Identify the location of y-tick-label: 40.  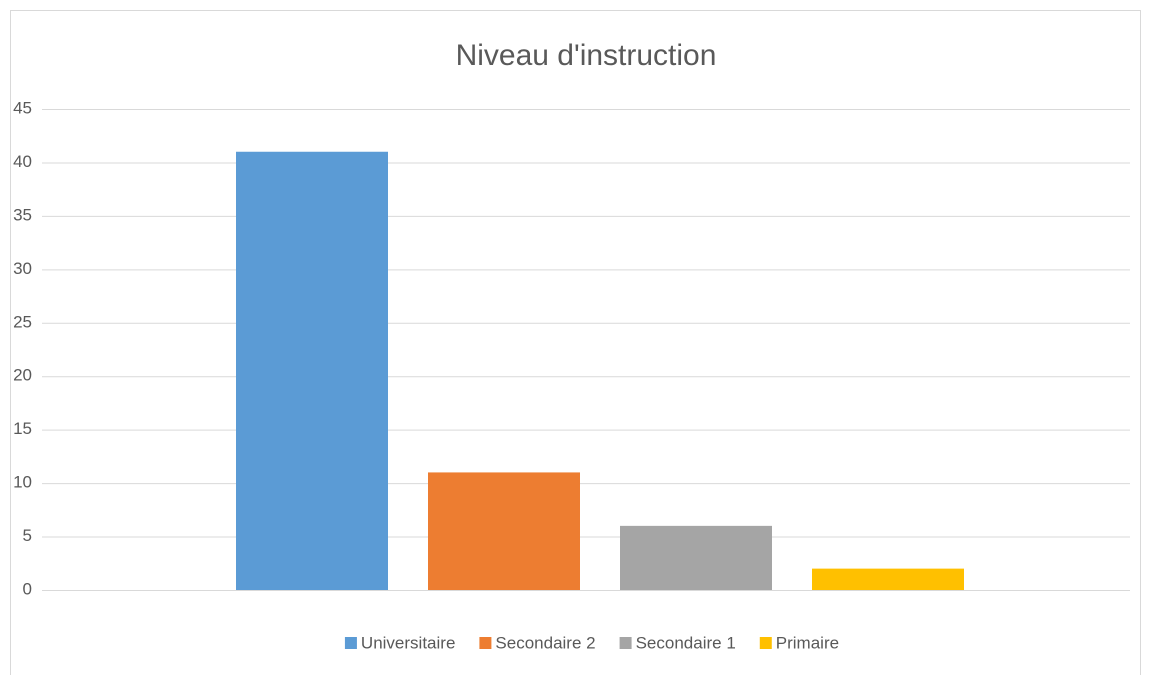
(22, 161).